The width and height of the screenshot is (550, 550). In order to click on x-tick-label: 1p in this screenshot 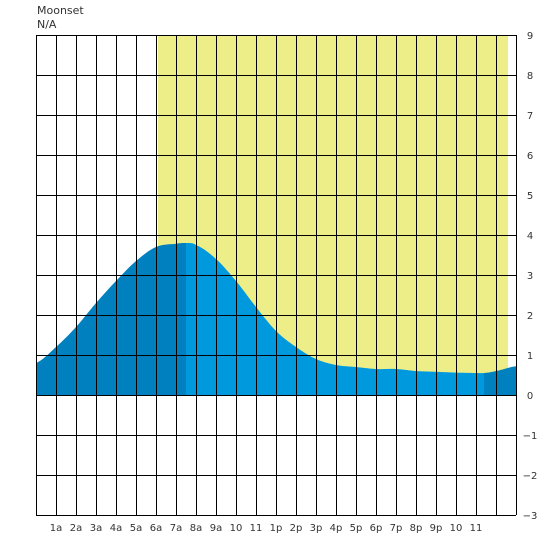, I will do `click(276, 528)`.